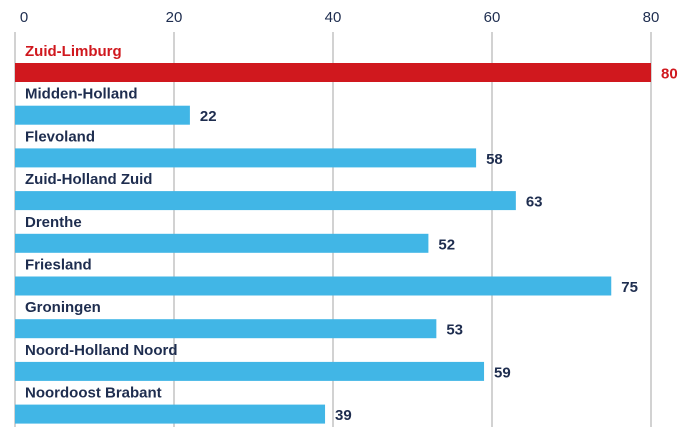 Image resolution: width=698 pixels, height=427 pixels. Describe the element at coordinates (494, 159) in the screenshot. I see `value-label: 58` at that location.